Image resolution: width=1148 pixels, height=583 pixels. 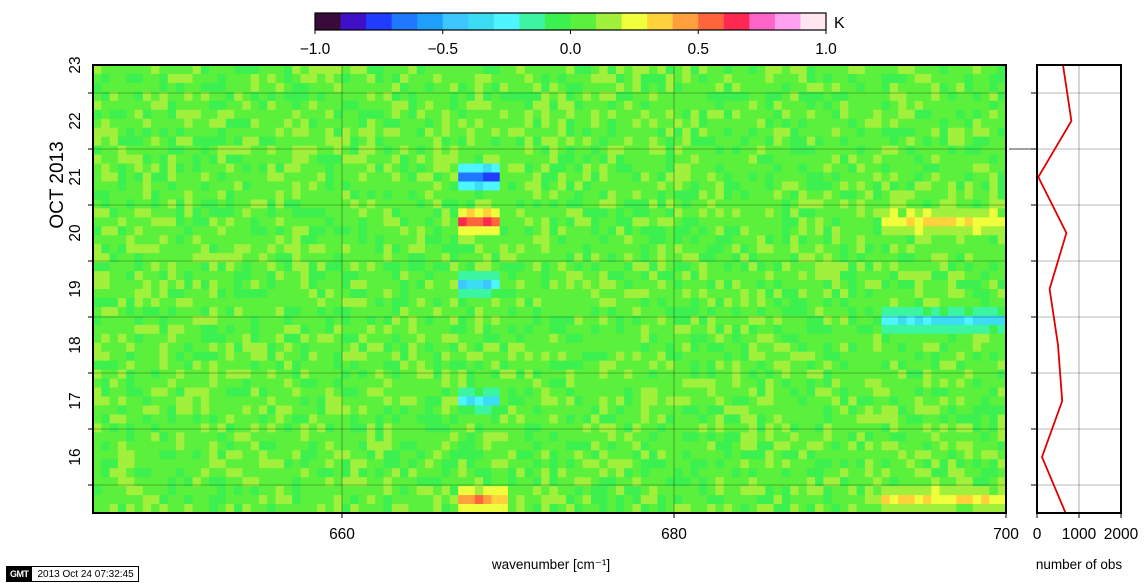 What do you see at coordinates (506, 21) in the screenshot?
I see `colorbar-swatch` at bounding box center [506, 21].